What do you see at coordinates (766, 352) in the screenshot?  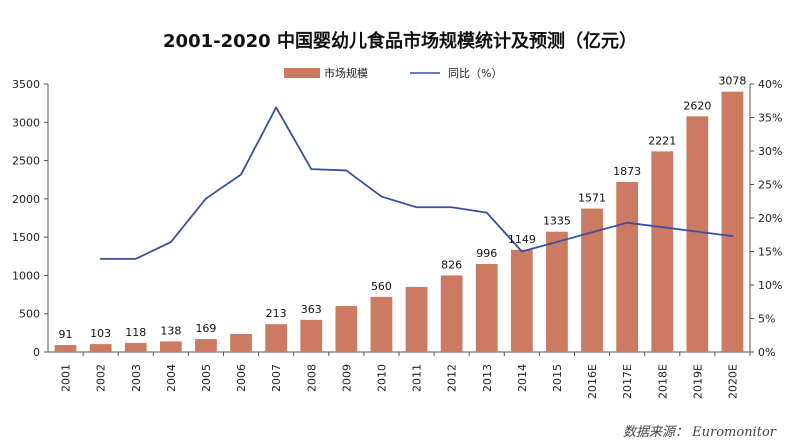 I see `y-right-tick-label: 0%` at bounding box center [766, 352].